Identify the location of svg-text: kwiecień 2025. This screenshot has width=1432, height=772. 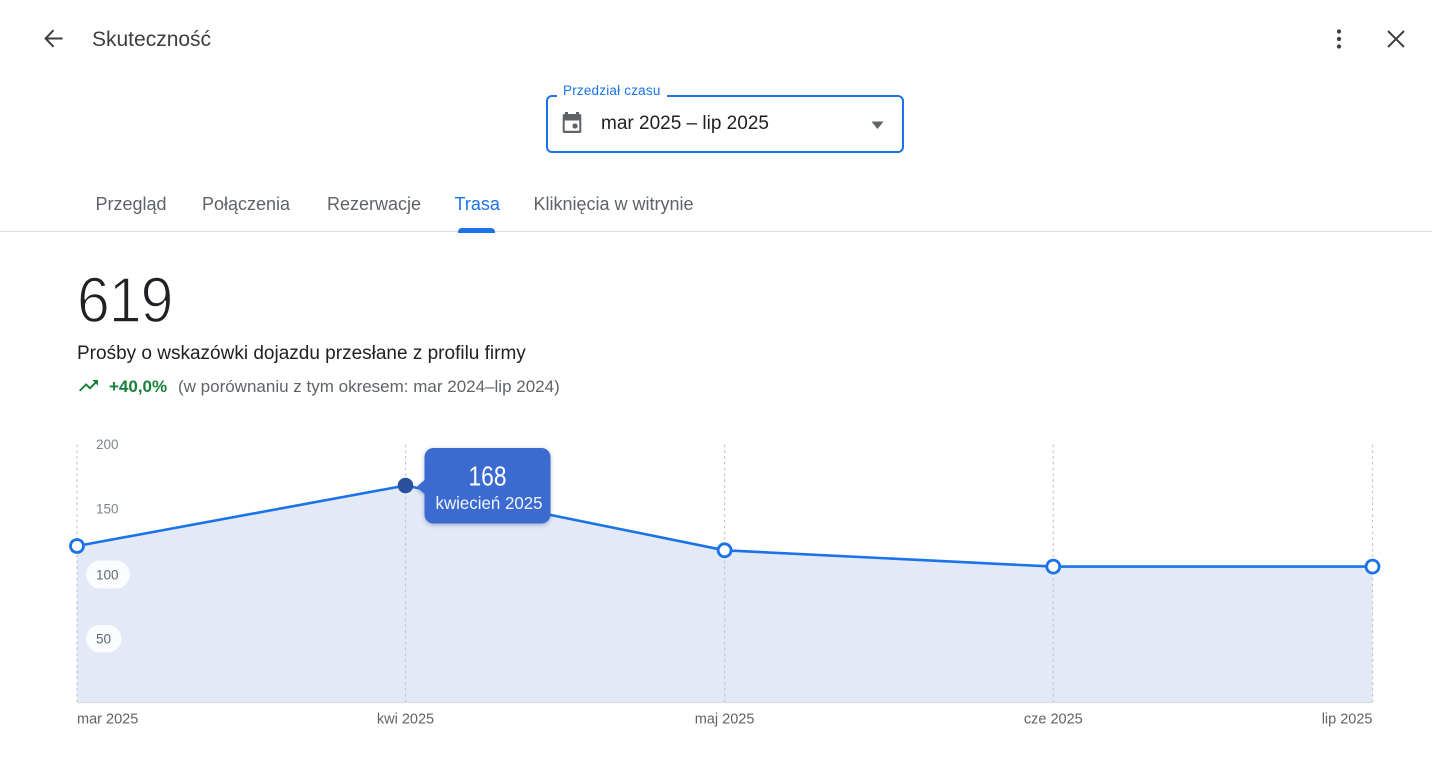
(489, 503).